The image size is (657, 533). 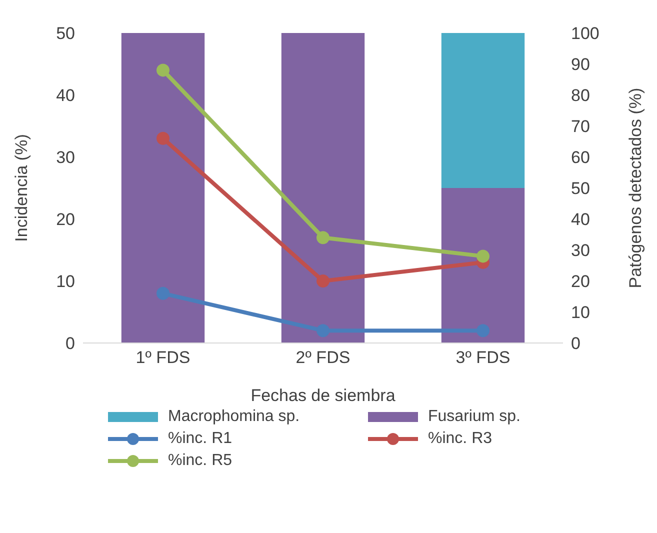 I want to click on y2-tick-label: 0, so click(x=575, y=344).